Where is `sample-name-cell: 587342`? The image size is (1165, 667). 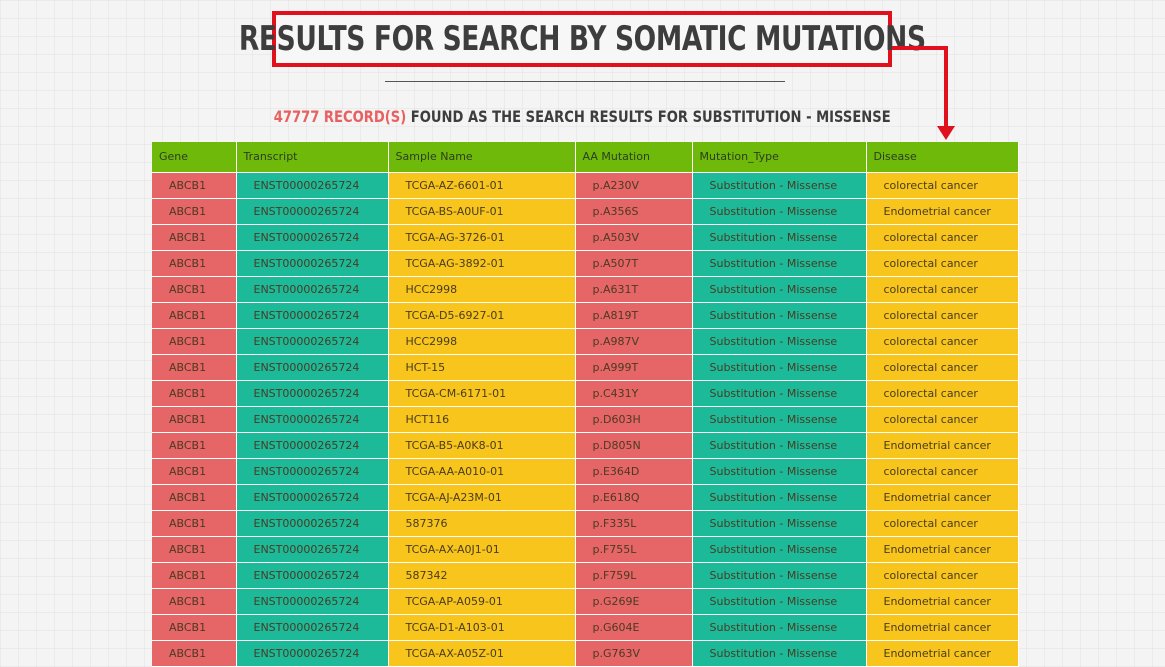
sample-name-cell: 587342 is located at coordinates (482, 575).